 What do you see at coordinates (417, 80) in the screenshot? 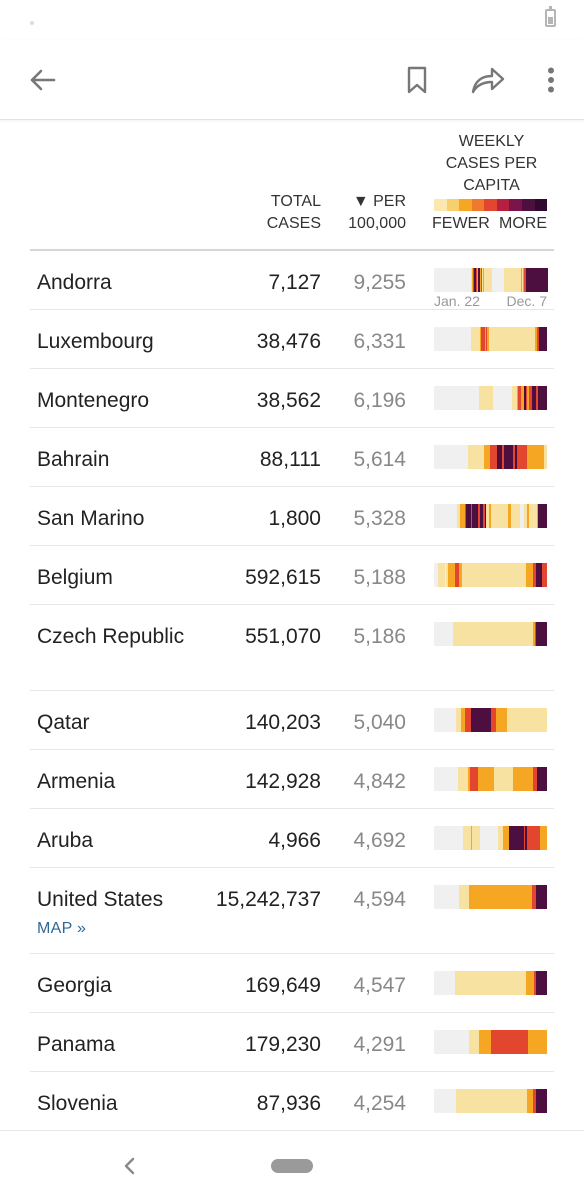
I see `bookmark-icon` at bounding box center [417, 80].